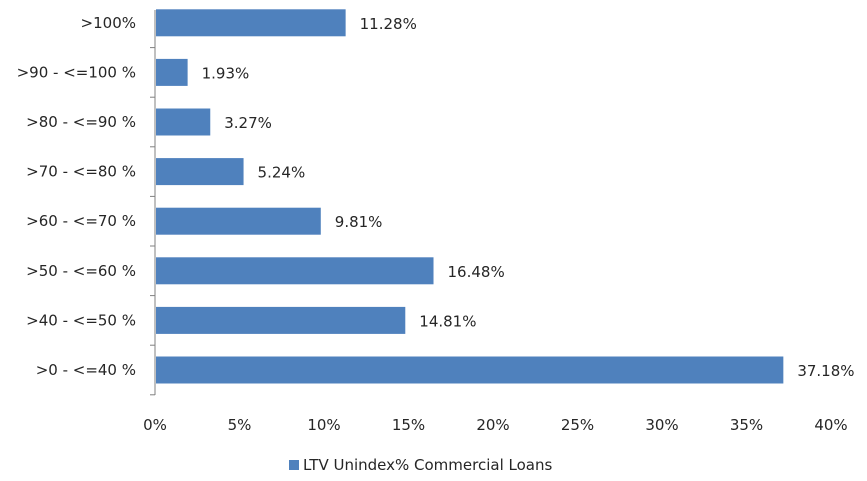  I want to click on legend-swatch, so click(294, 465).